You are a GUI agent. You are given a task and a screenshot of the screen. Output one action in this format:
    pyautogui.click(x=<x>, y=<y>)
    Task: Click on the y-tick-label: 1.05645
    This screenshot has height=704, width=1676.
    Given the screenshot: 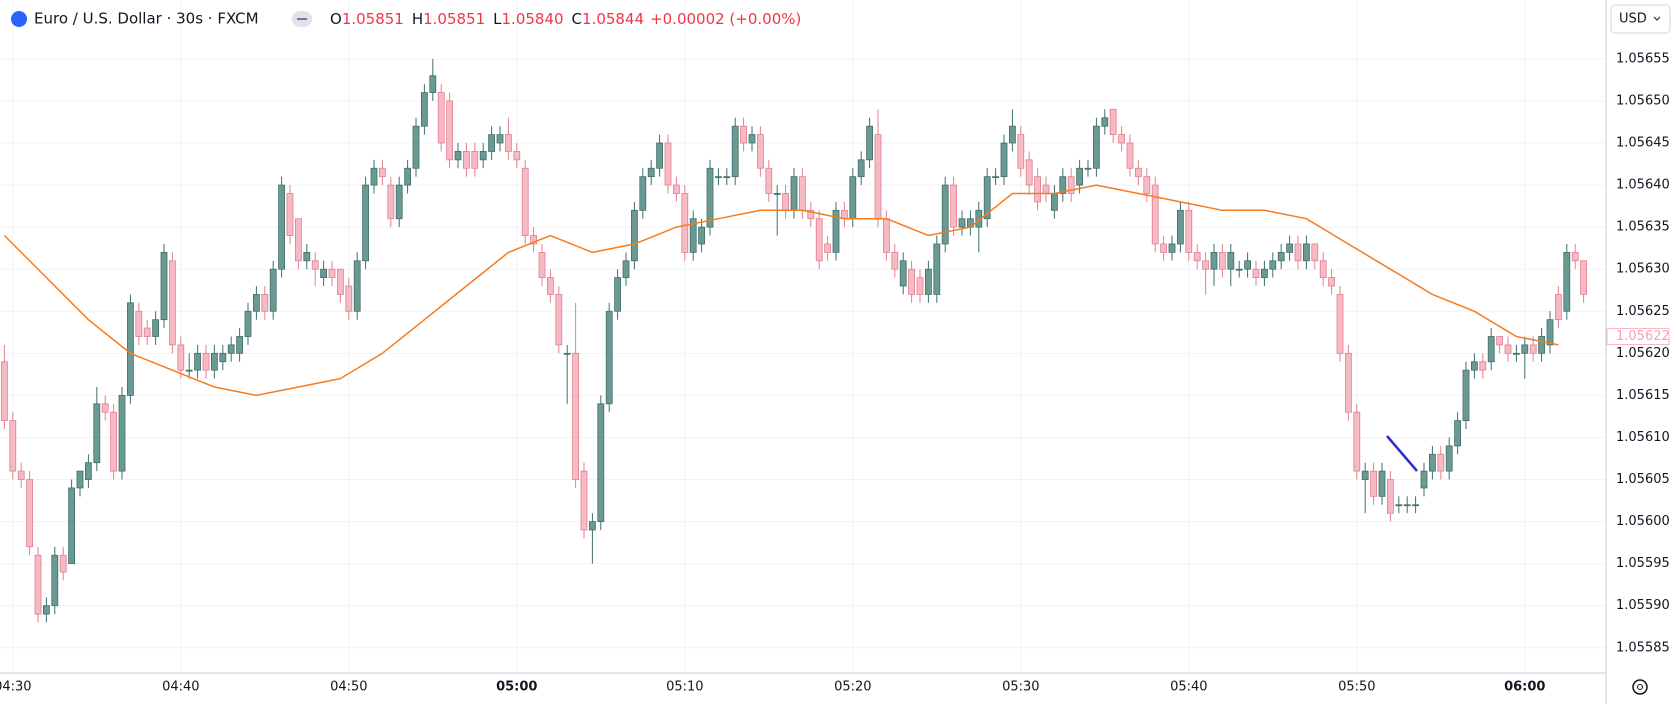 What is the action you would take?
    pyautogui.click(x=1643, y=143)
    